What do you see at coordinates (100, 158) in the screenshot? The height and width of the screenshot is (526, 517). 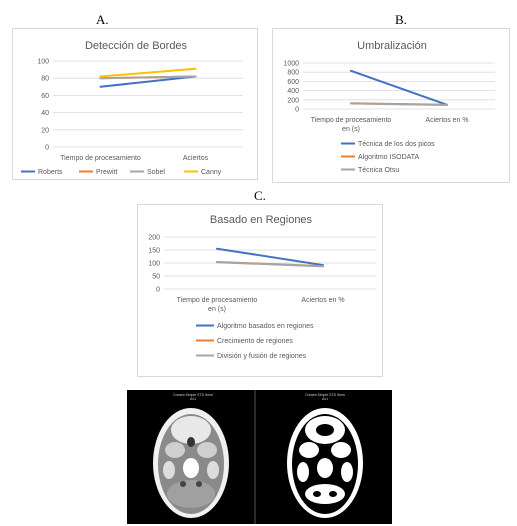 I see `x-tick-label: Tiempo de procesamiento` at bounding box center [100, 158].